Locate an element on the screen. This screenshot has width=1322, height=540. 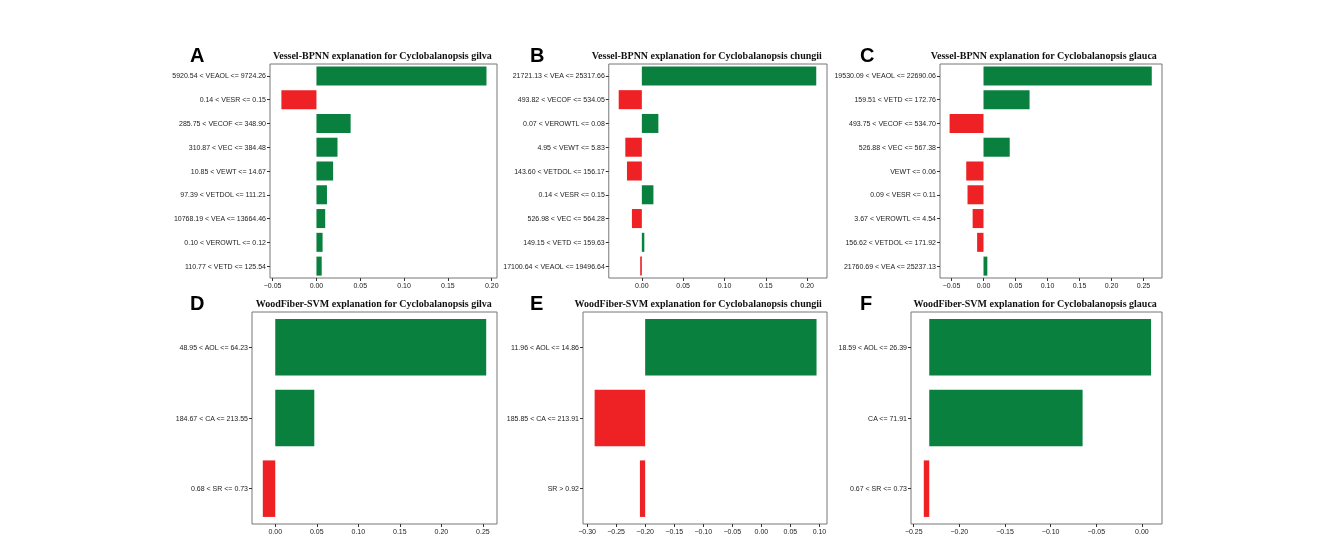
text: B is located at coordinates (537, 55).